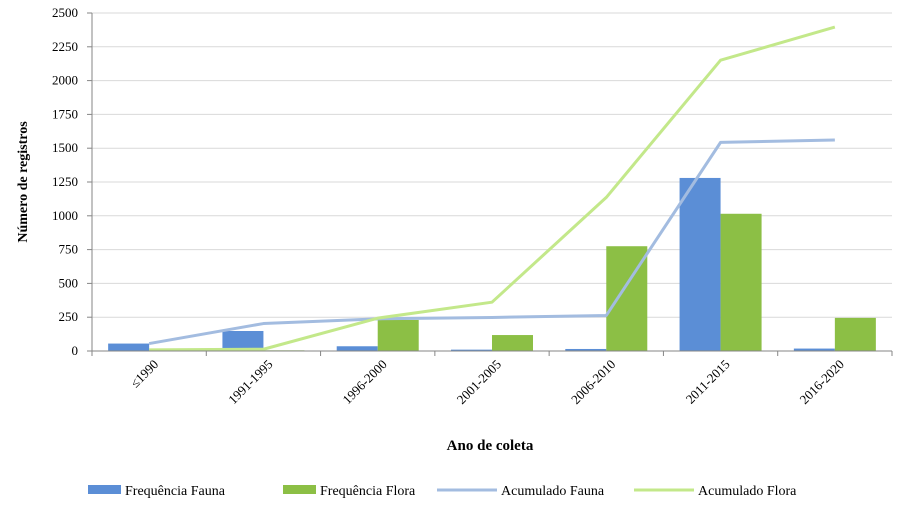 The image size is (903, 506). What do you see at coordinates (368, 491) in the screenshot?
I see `legend-label: Frequência Flora` at bounding box center [368, 491].